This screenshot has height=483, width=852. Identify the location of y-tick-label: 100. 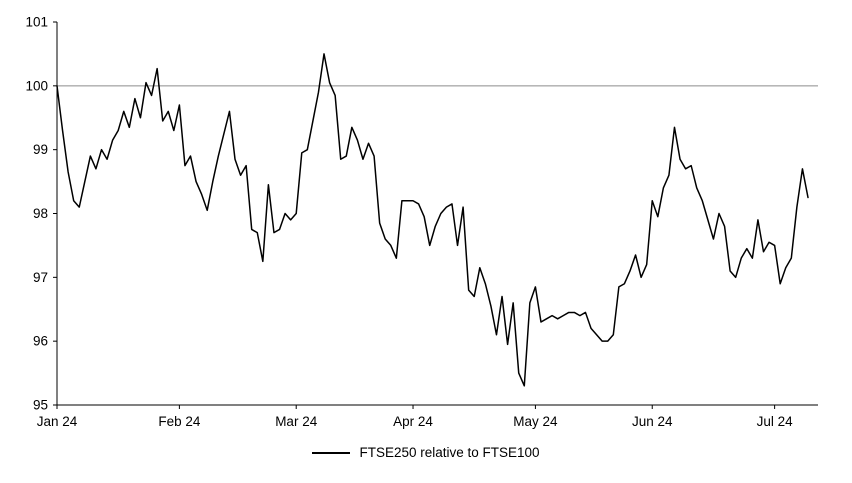
(36, 85).